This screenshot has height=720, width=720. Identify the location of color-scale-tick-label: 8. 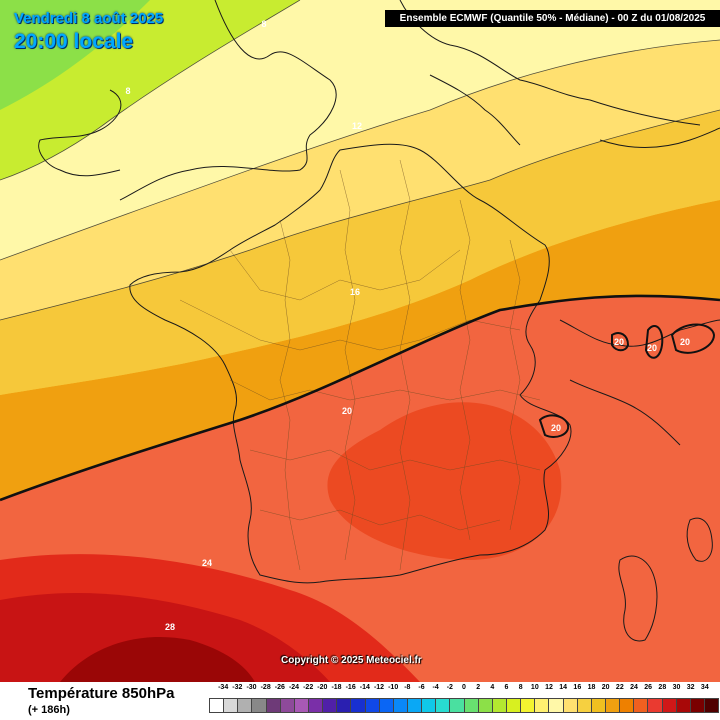
(520, 687).